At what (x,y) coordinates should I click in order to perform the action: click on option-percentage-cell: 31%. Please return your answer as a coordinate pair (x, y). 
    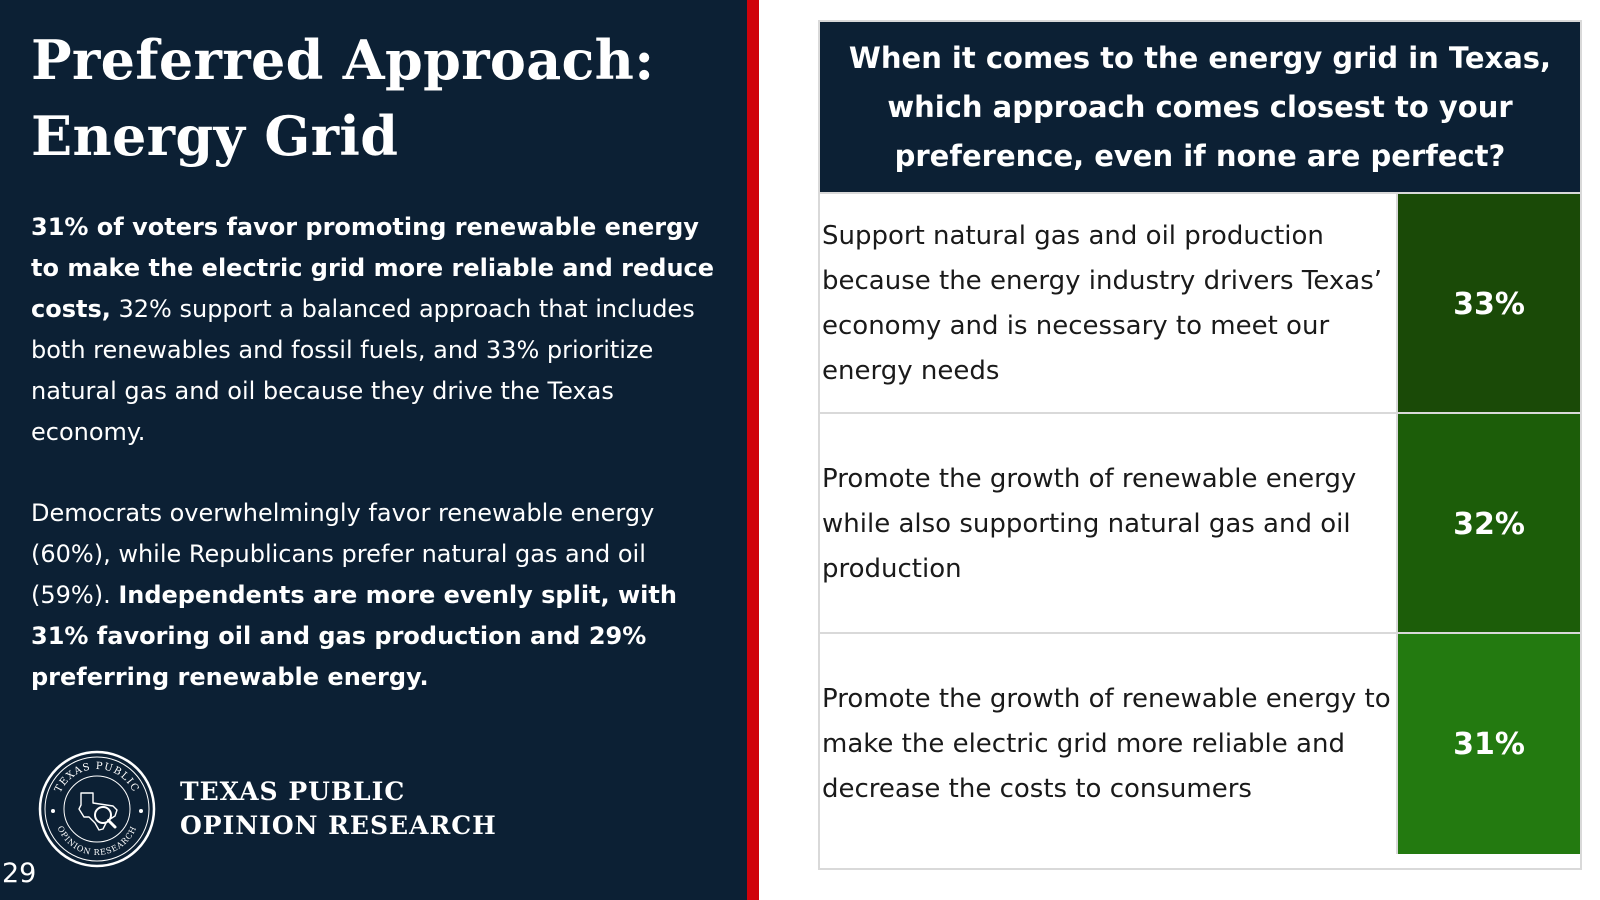
    Looking at the image, I should click on (1488, 744).